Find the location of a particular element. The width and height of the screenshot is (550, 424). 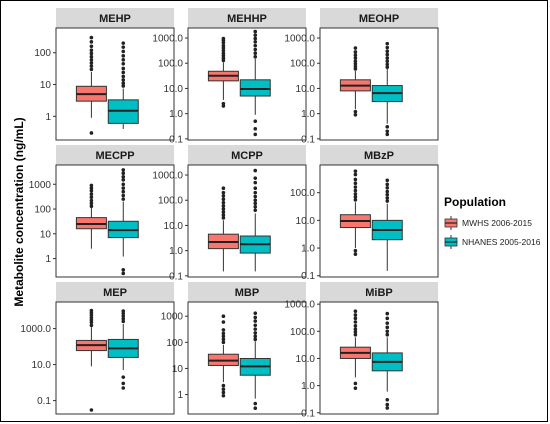

facet-title: MEHHP is located at coordinates (247, 19).